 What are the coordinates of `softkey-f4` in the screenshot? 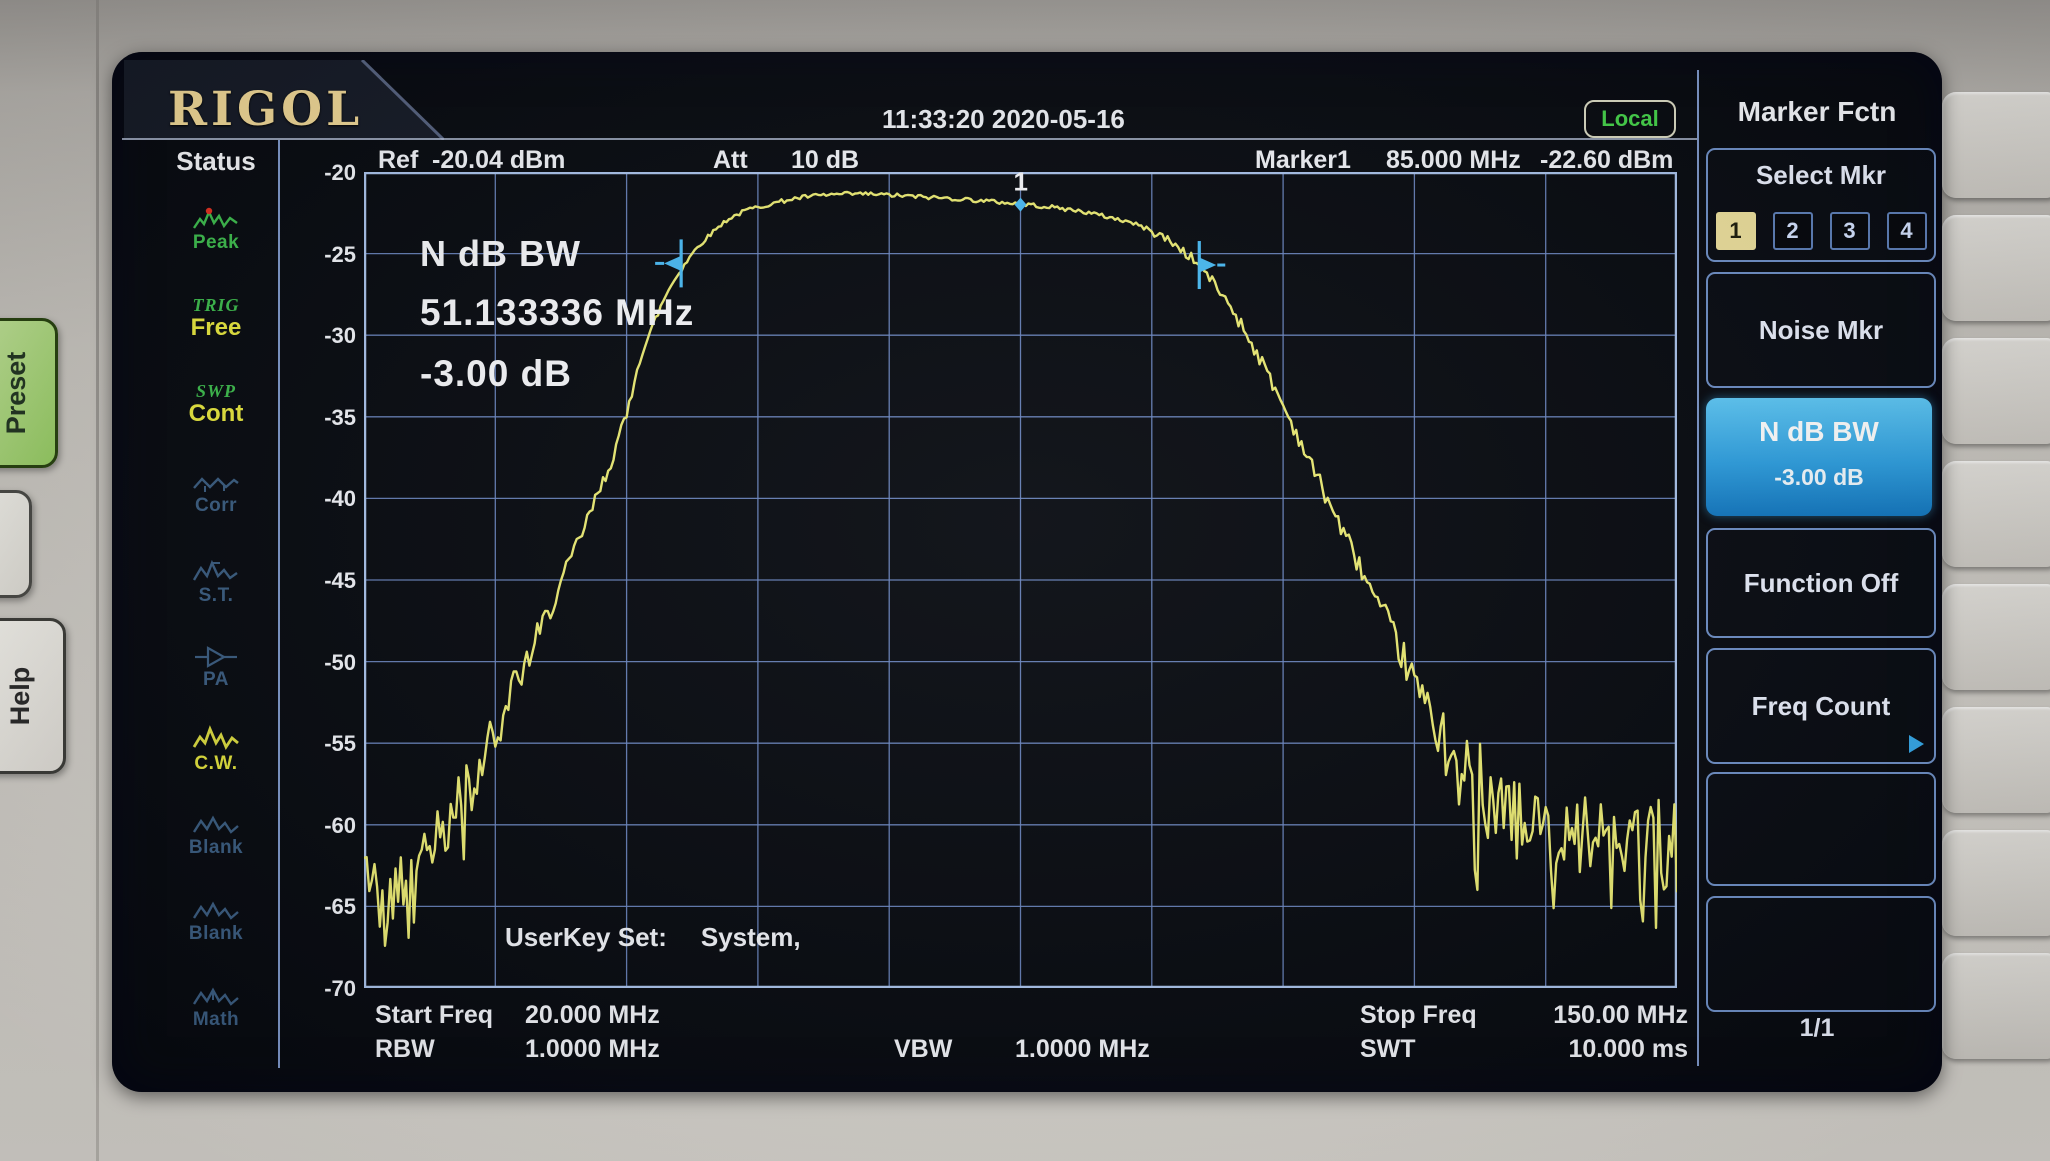 It's located at (1996, 514).